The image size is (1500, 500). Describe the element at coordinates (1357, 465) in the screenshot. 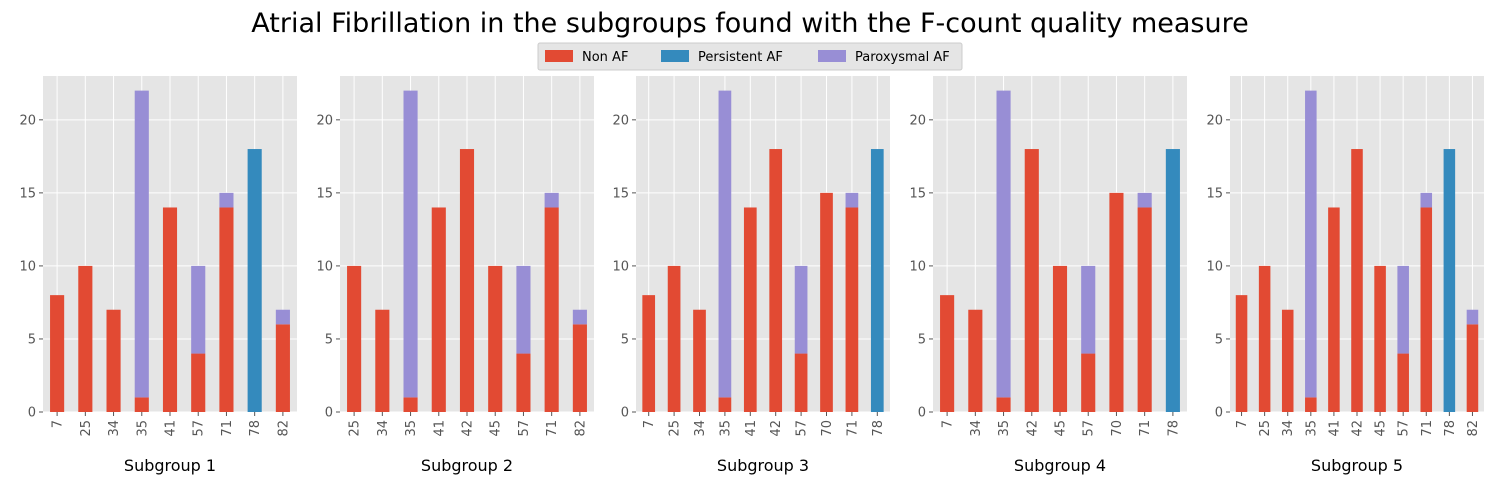

I see `x-axis-label: Subgroup 5` at that location.